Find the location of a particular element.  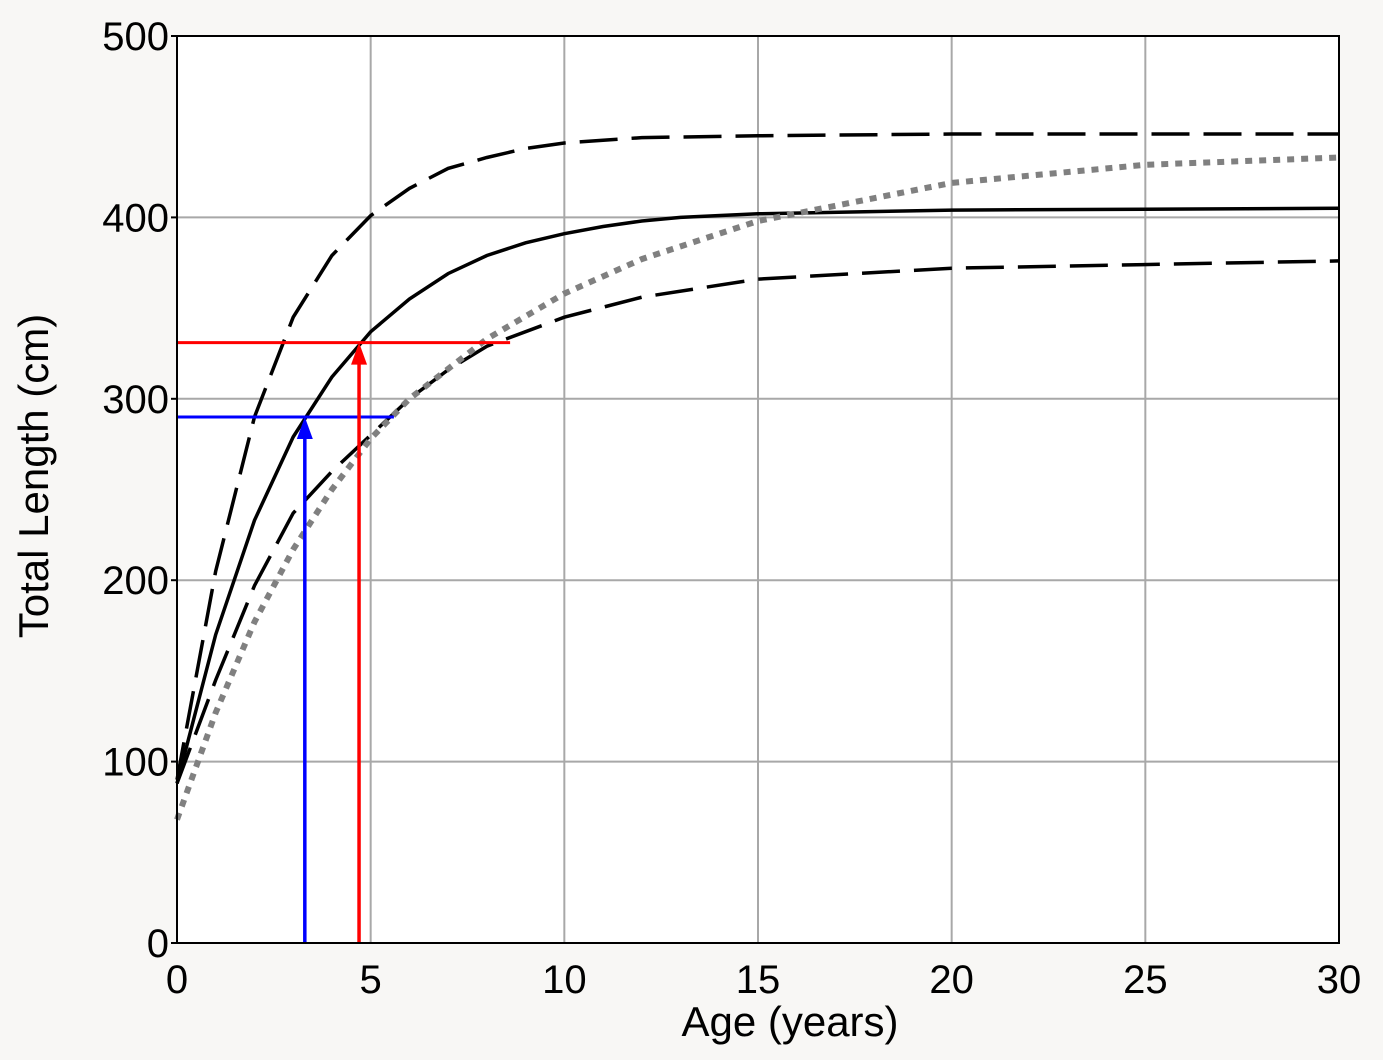

x-tick-label: 0 is located at coordinates (177, 980).